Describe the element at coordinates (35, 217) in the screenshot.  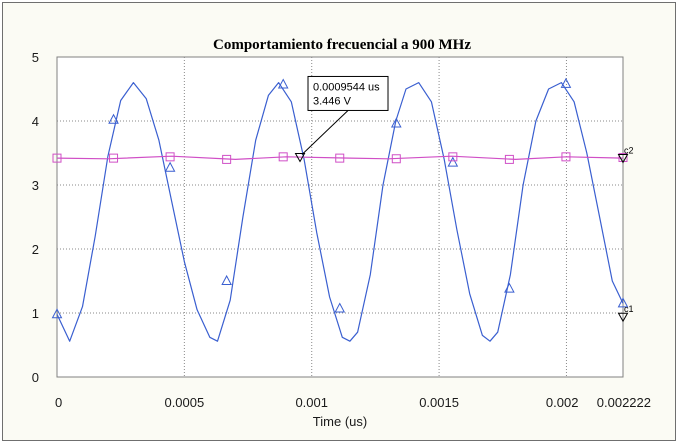
I see `y-axis-ticks: 0 1 2 3 4 5` at that location.